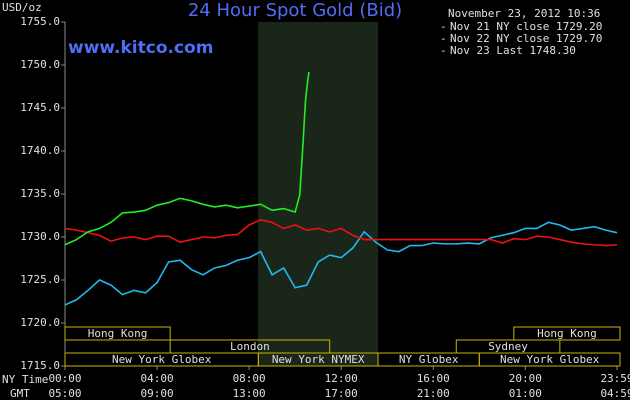 The image size is (630, 400). I want to click on x2-tick-label: 21:00, so click(433, 393).